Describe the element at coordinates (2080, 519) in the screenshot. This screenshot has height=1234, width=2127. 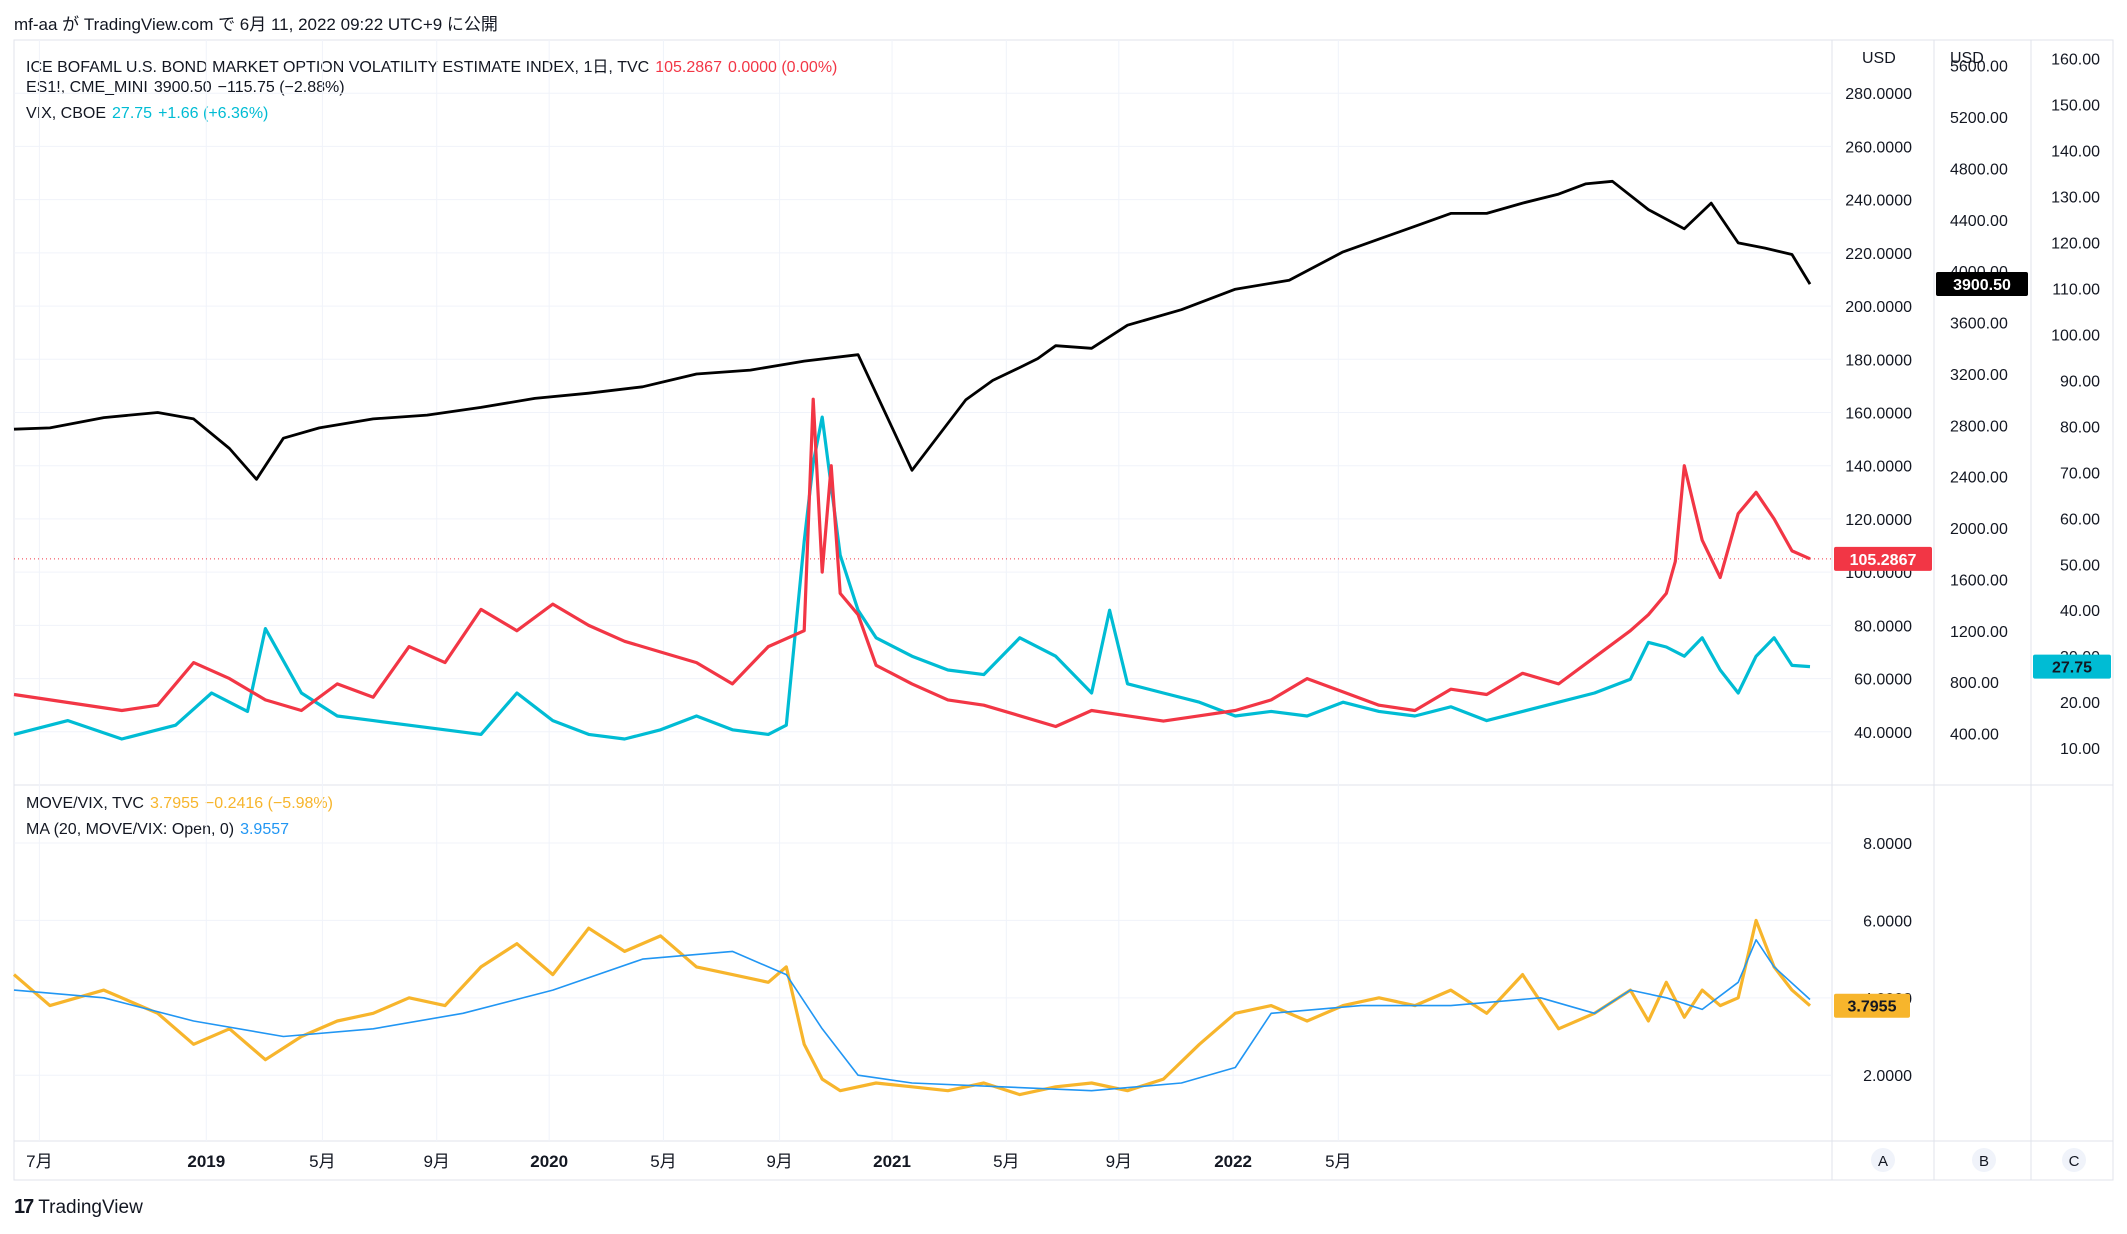
I see `vix_scale-tick-label: 60.00` at that location.